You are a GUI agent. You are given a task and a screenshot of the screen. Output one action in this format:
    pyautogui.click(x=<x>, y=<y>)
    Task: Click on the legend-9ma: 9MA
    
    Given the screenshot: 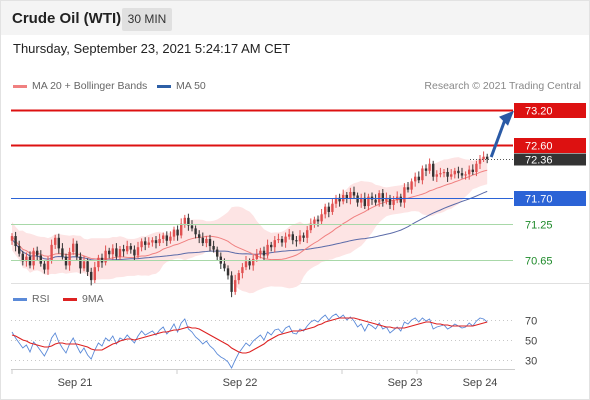 What is the action you would take?
    pyautogui.click(x=83, y=299)
    